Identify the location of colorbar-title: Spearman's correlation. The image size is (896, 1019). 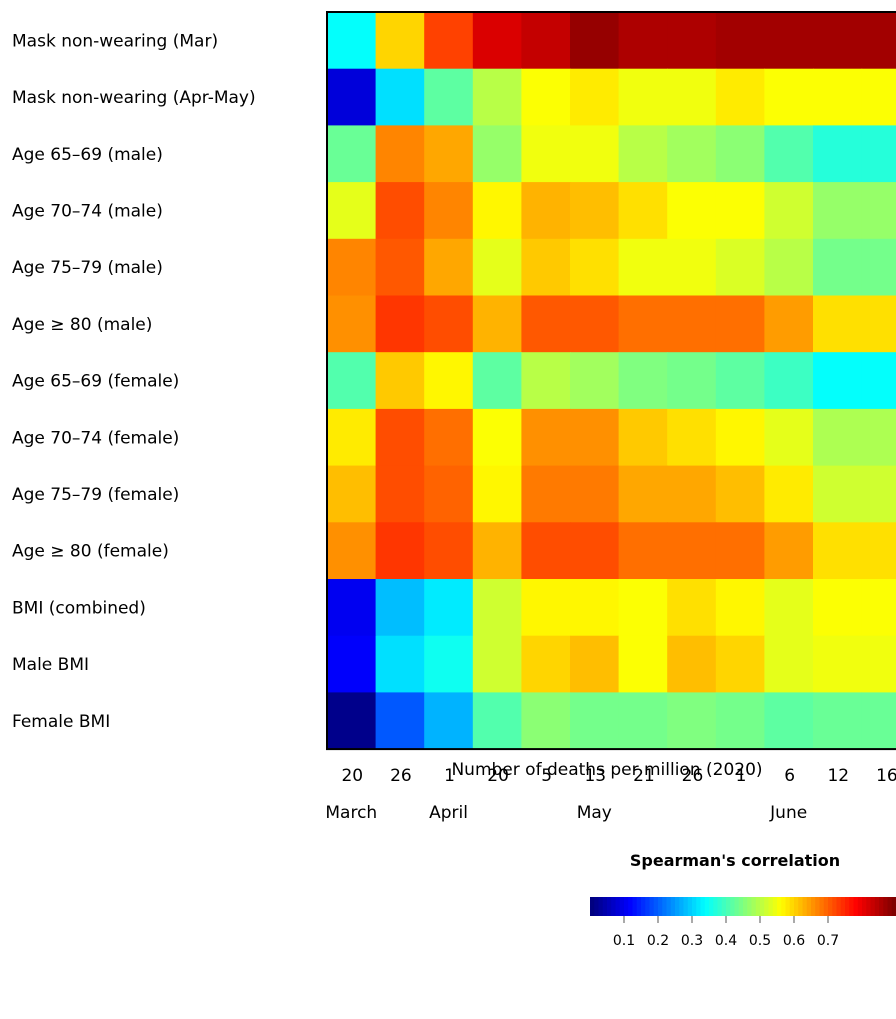
(735, 860).